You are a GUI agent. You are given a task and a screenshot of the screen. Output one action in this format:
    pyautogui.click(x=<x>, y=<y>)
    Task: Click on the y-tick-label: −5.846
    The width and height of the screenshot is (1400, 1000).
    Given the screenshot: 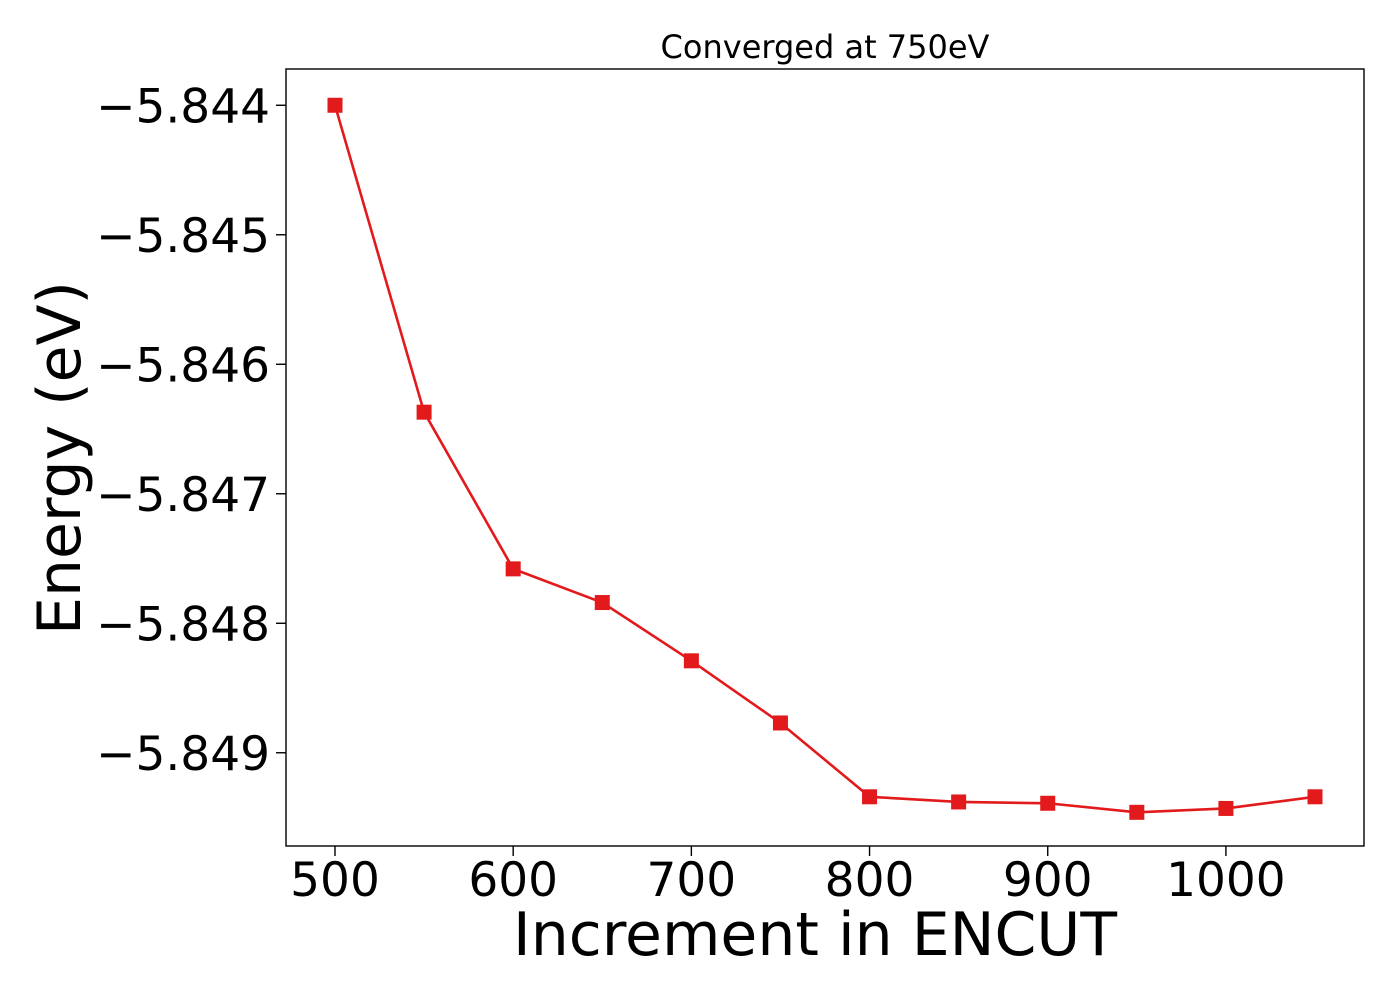 What is the action you would take?
    pyautogui.click(x=183, y=365)
    